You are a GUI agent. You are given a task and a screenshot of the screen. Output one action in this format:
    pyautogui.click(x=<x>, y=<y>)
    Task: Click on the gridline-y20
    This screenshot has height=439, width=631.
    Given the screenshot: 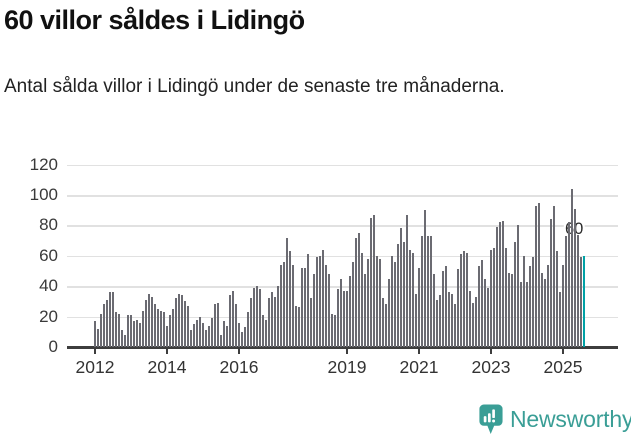 What is the action you would take?
    pyautogui.click(x=342, y=317)
    